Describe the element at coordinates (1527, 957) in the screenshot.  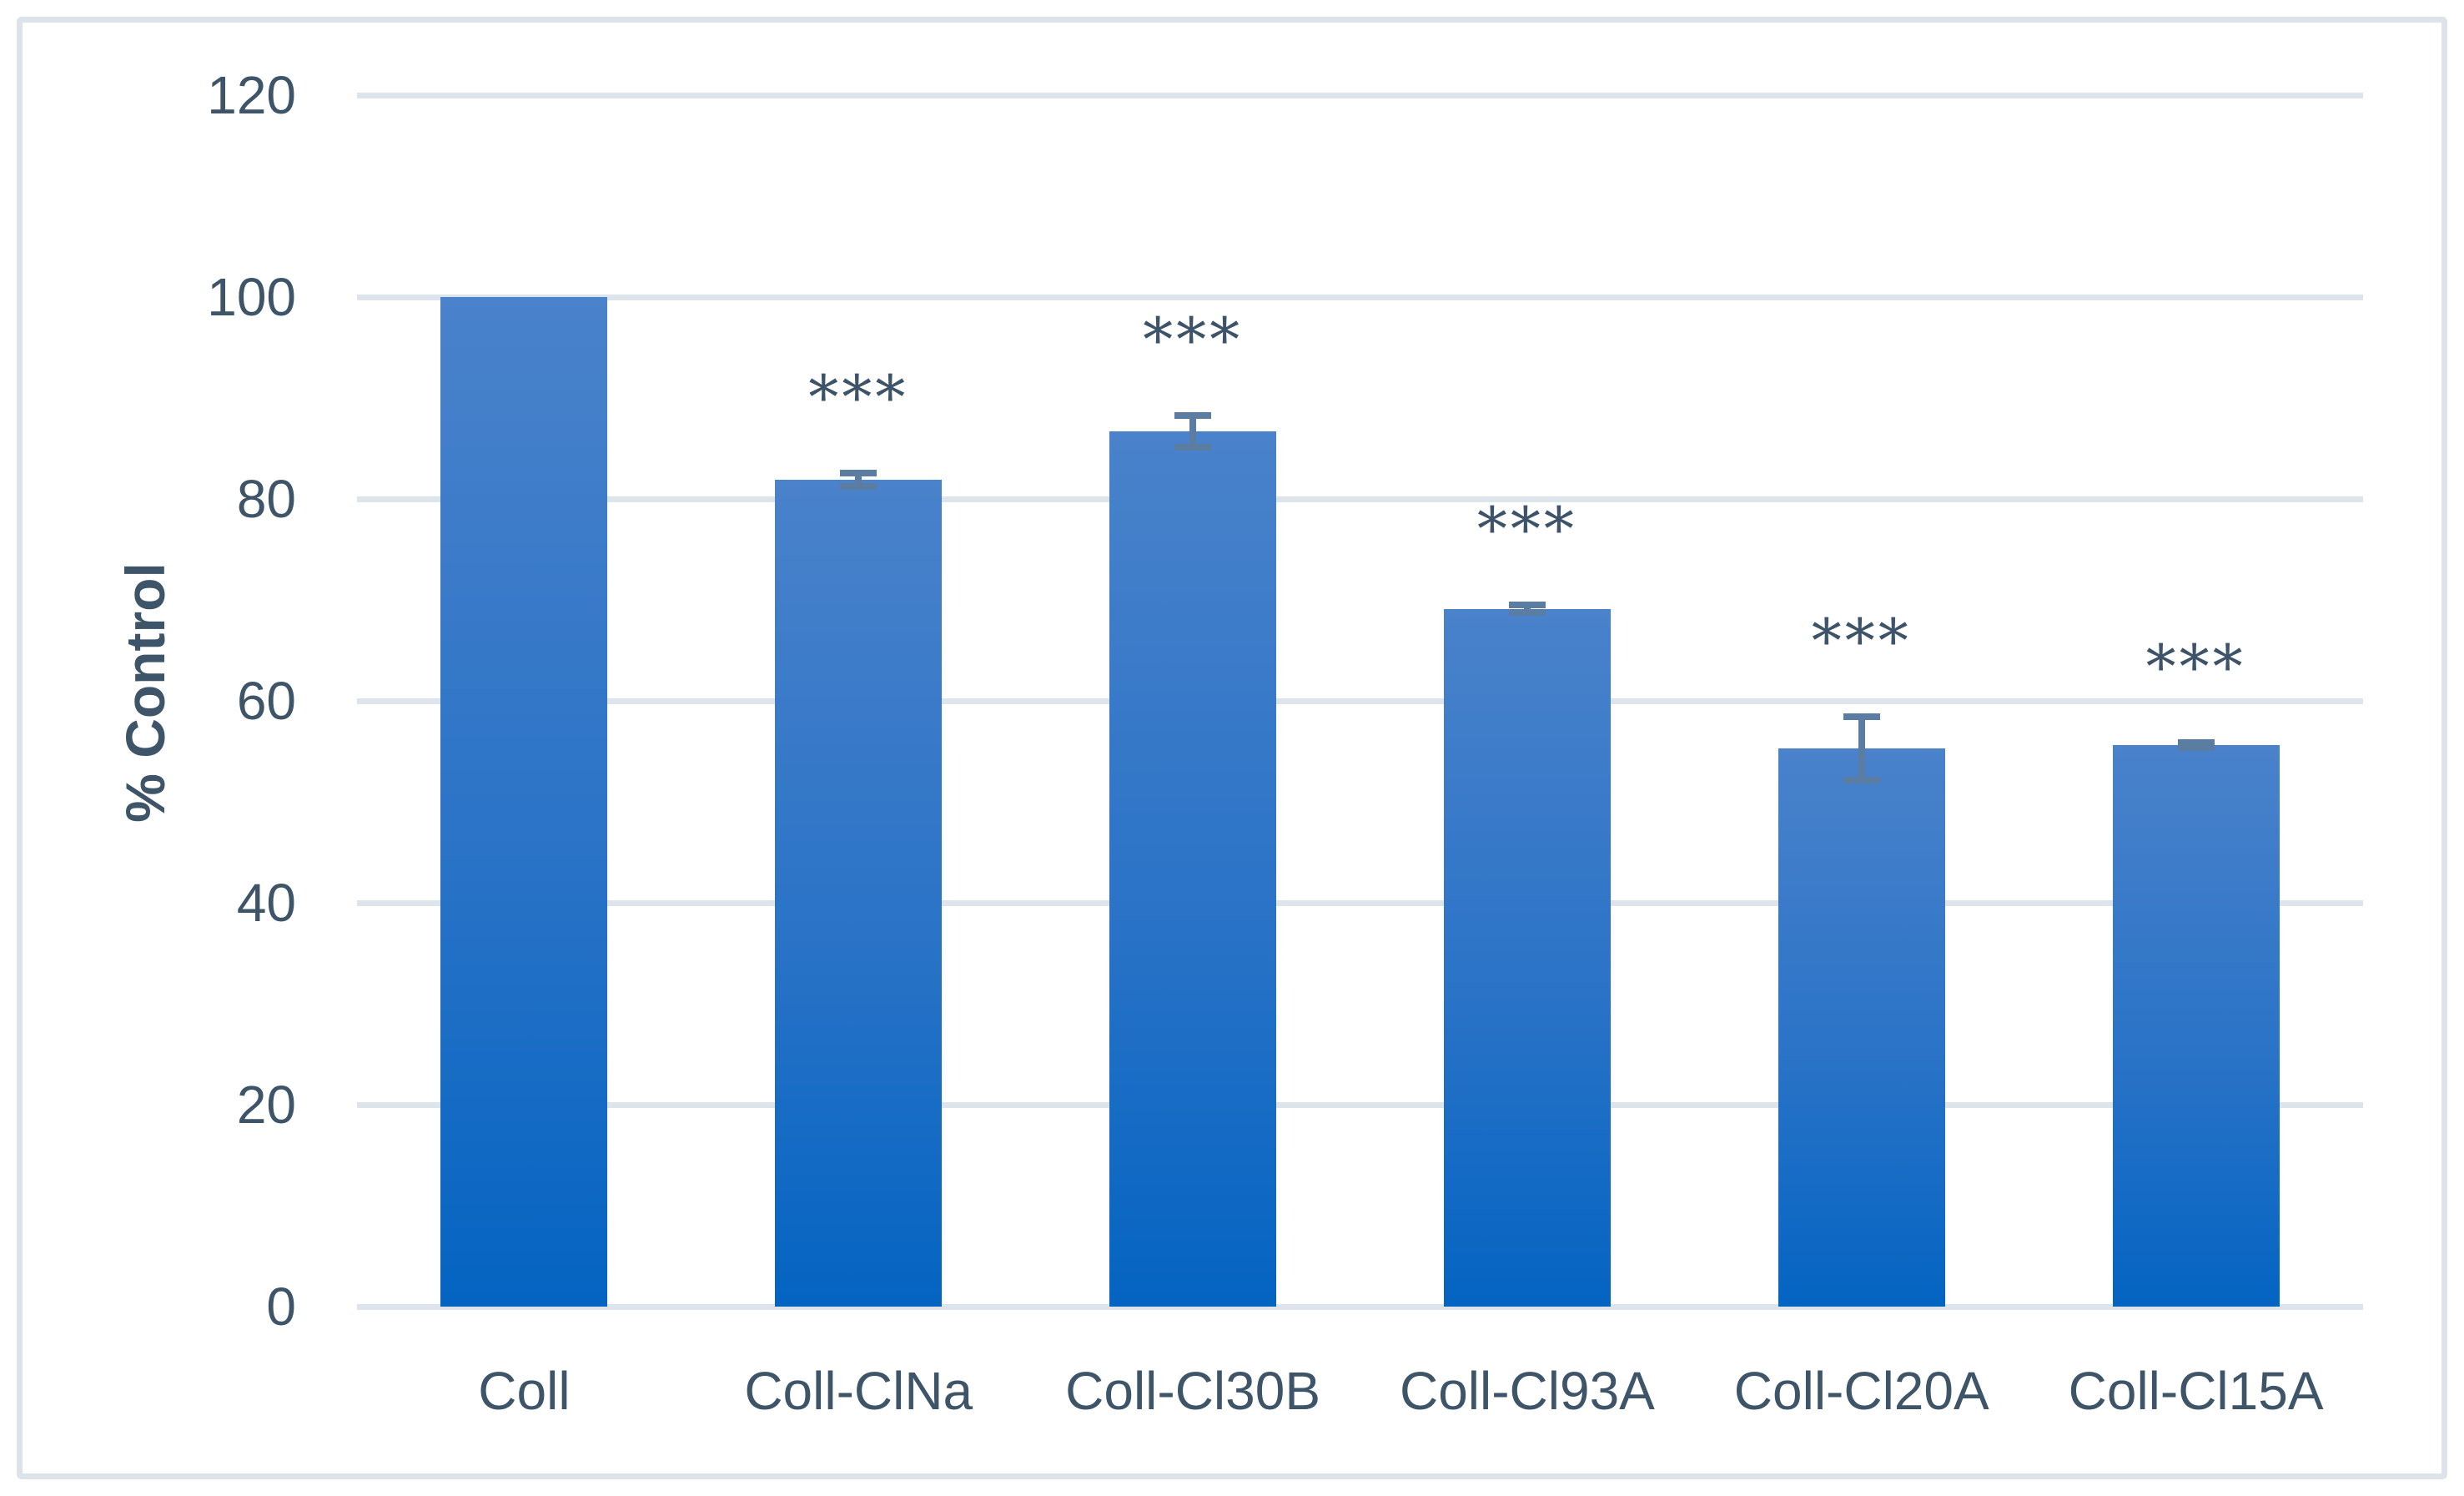
I see `bar-Coll-Cl93A` at that location.